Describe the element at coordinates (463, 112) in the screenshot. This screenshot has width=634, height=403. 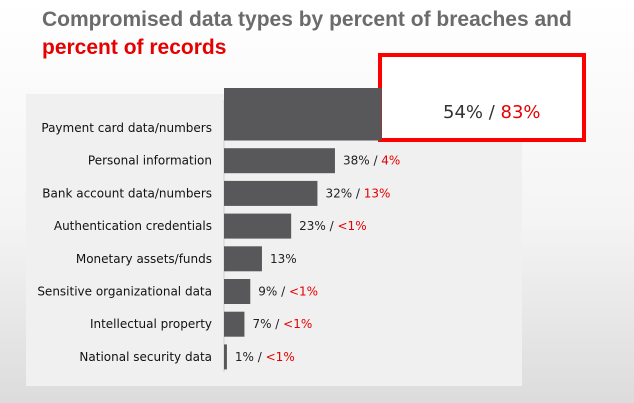
I see `breach-percent-label: 54%` at that location.